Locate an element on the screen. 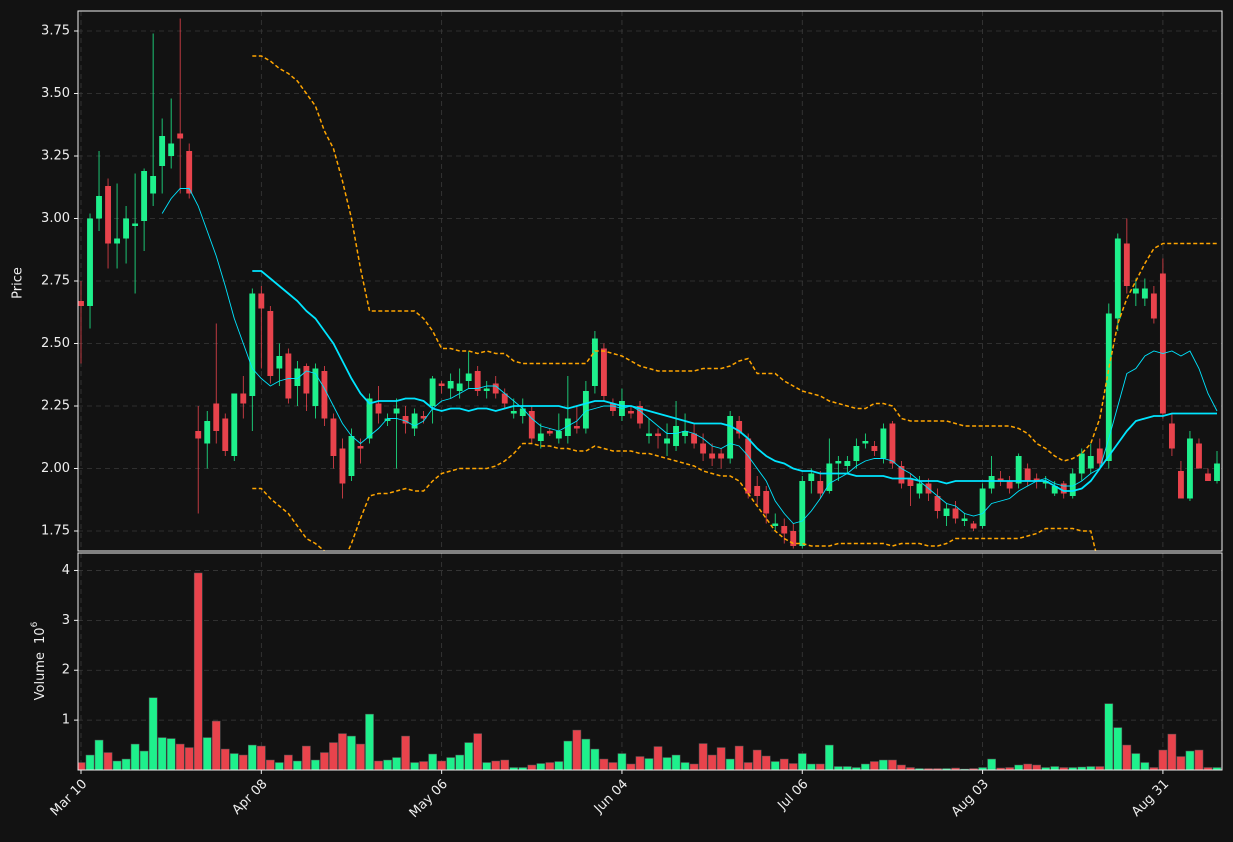  volume-tick-label: 1 is located at coordinates (66, 720).